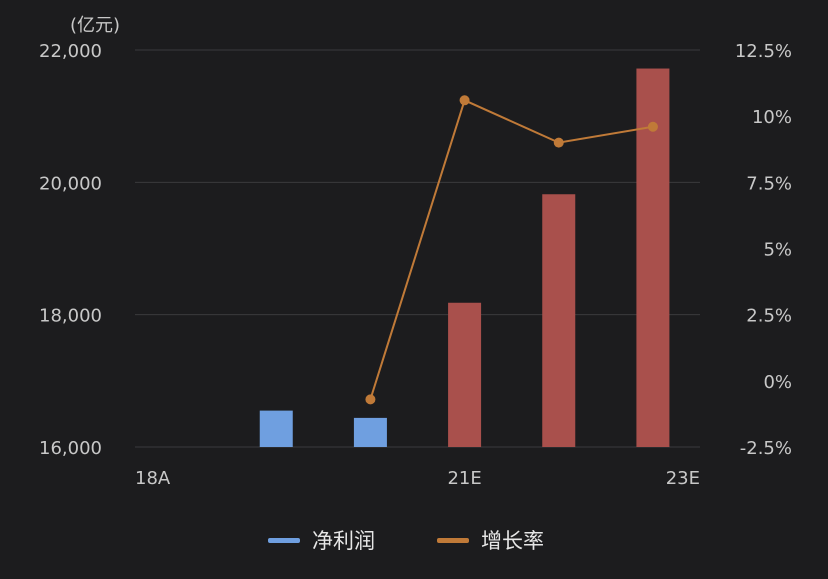 Image resolution: width=828 pixels, height=579 pixels. I want to click on y-right-tick-label: 12.5%, so click(763, 51).